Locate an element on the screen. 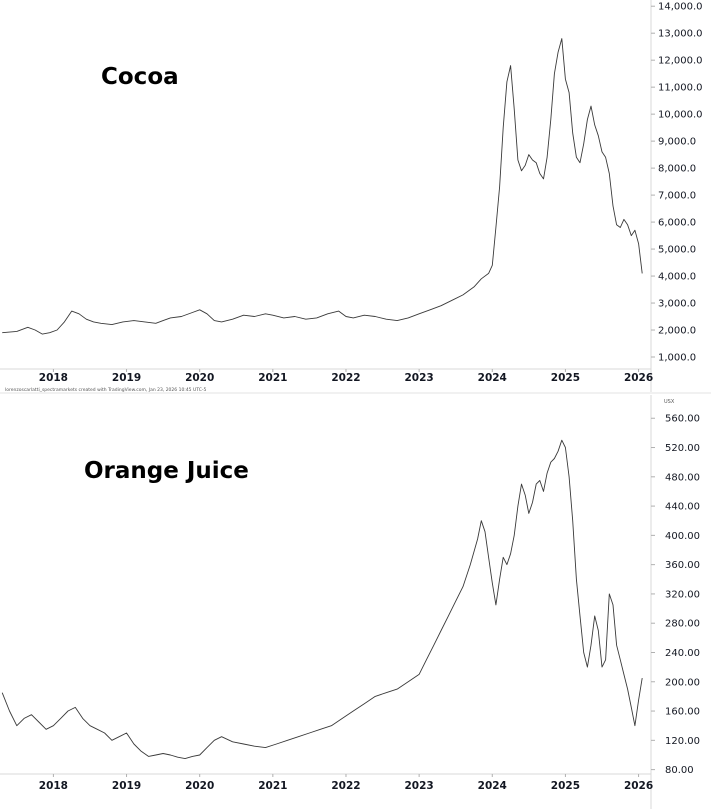 The image size is (711, 809). orange-juice-x-tick-label: 2021 is located at coordinates (272, 786).